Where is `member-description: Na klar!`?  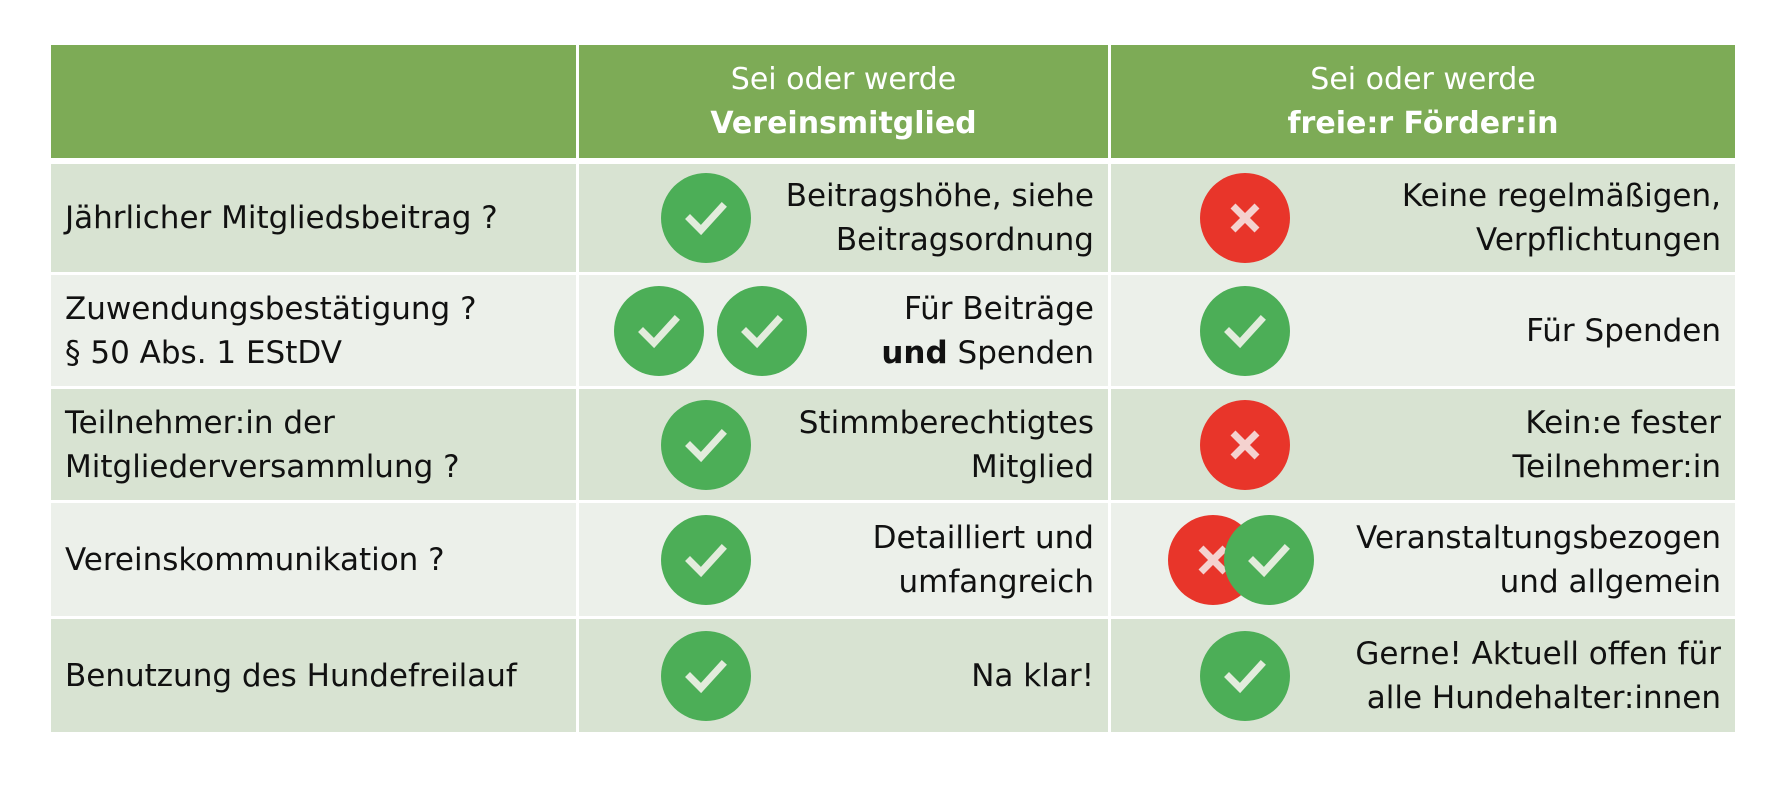
member-description: Na klar! is located at coordinates (1032, 675).